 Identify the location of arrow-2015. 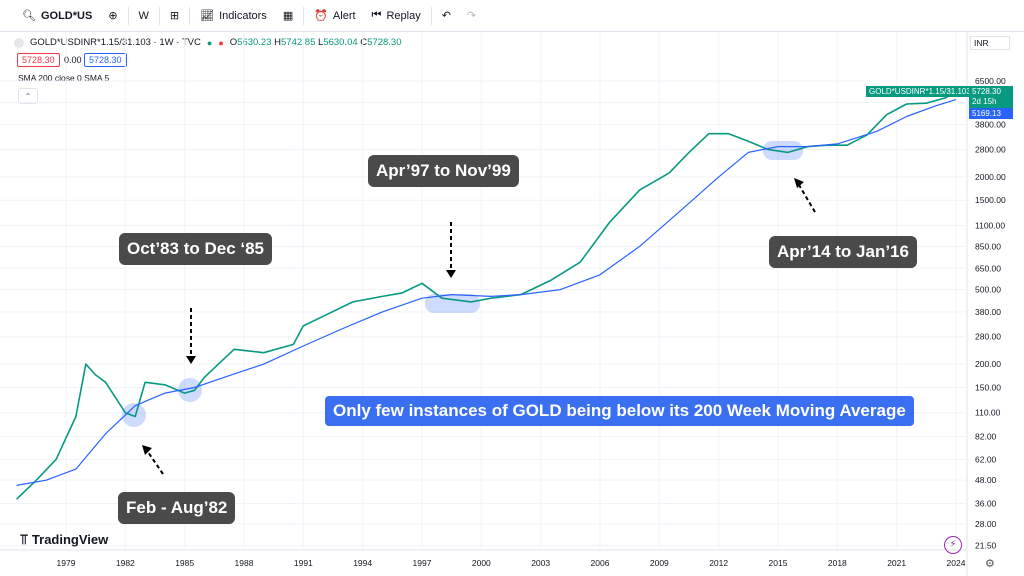
(807, 198).